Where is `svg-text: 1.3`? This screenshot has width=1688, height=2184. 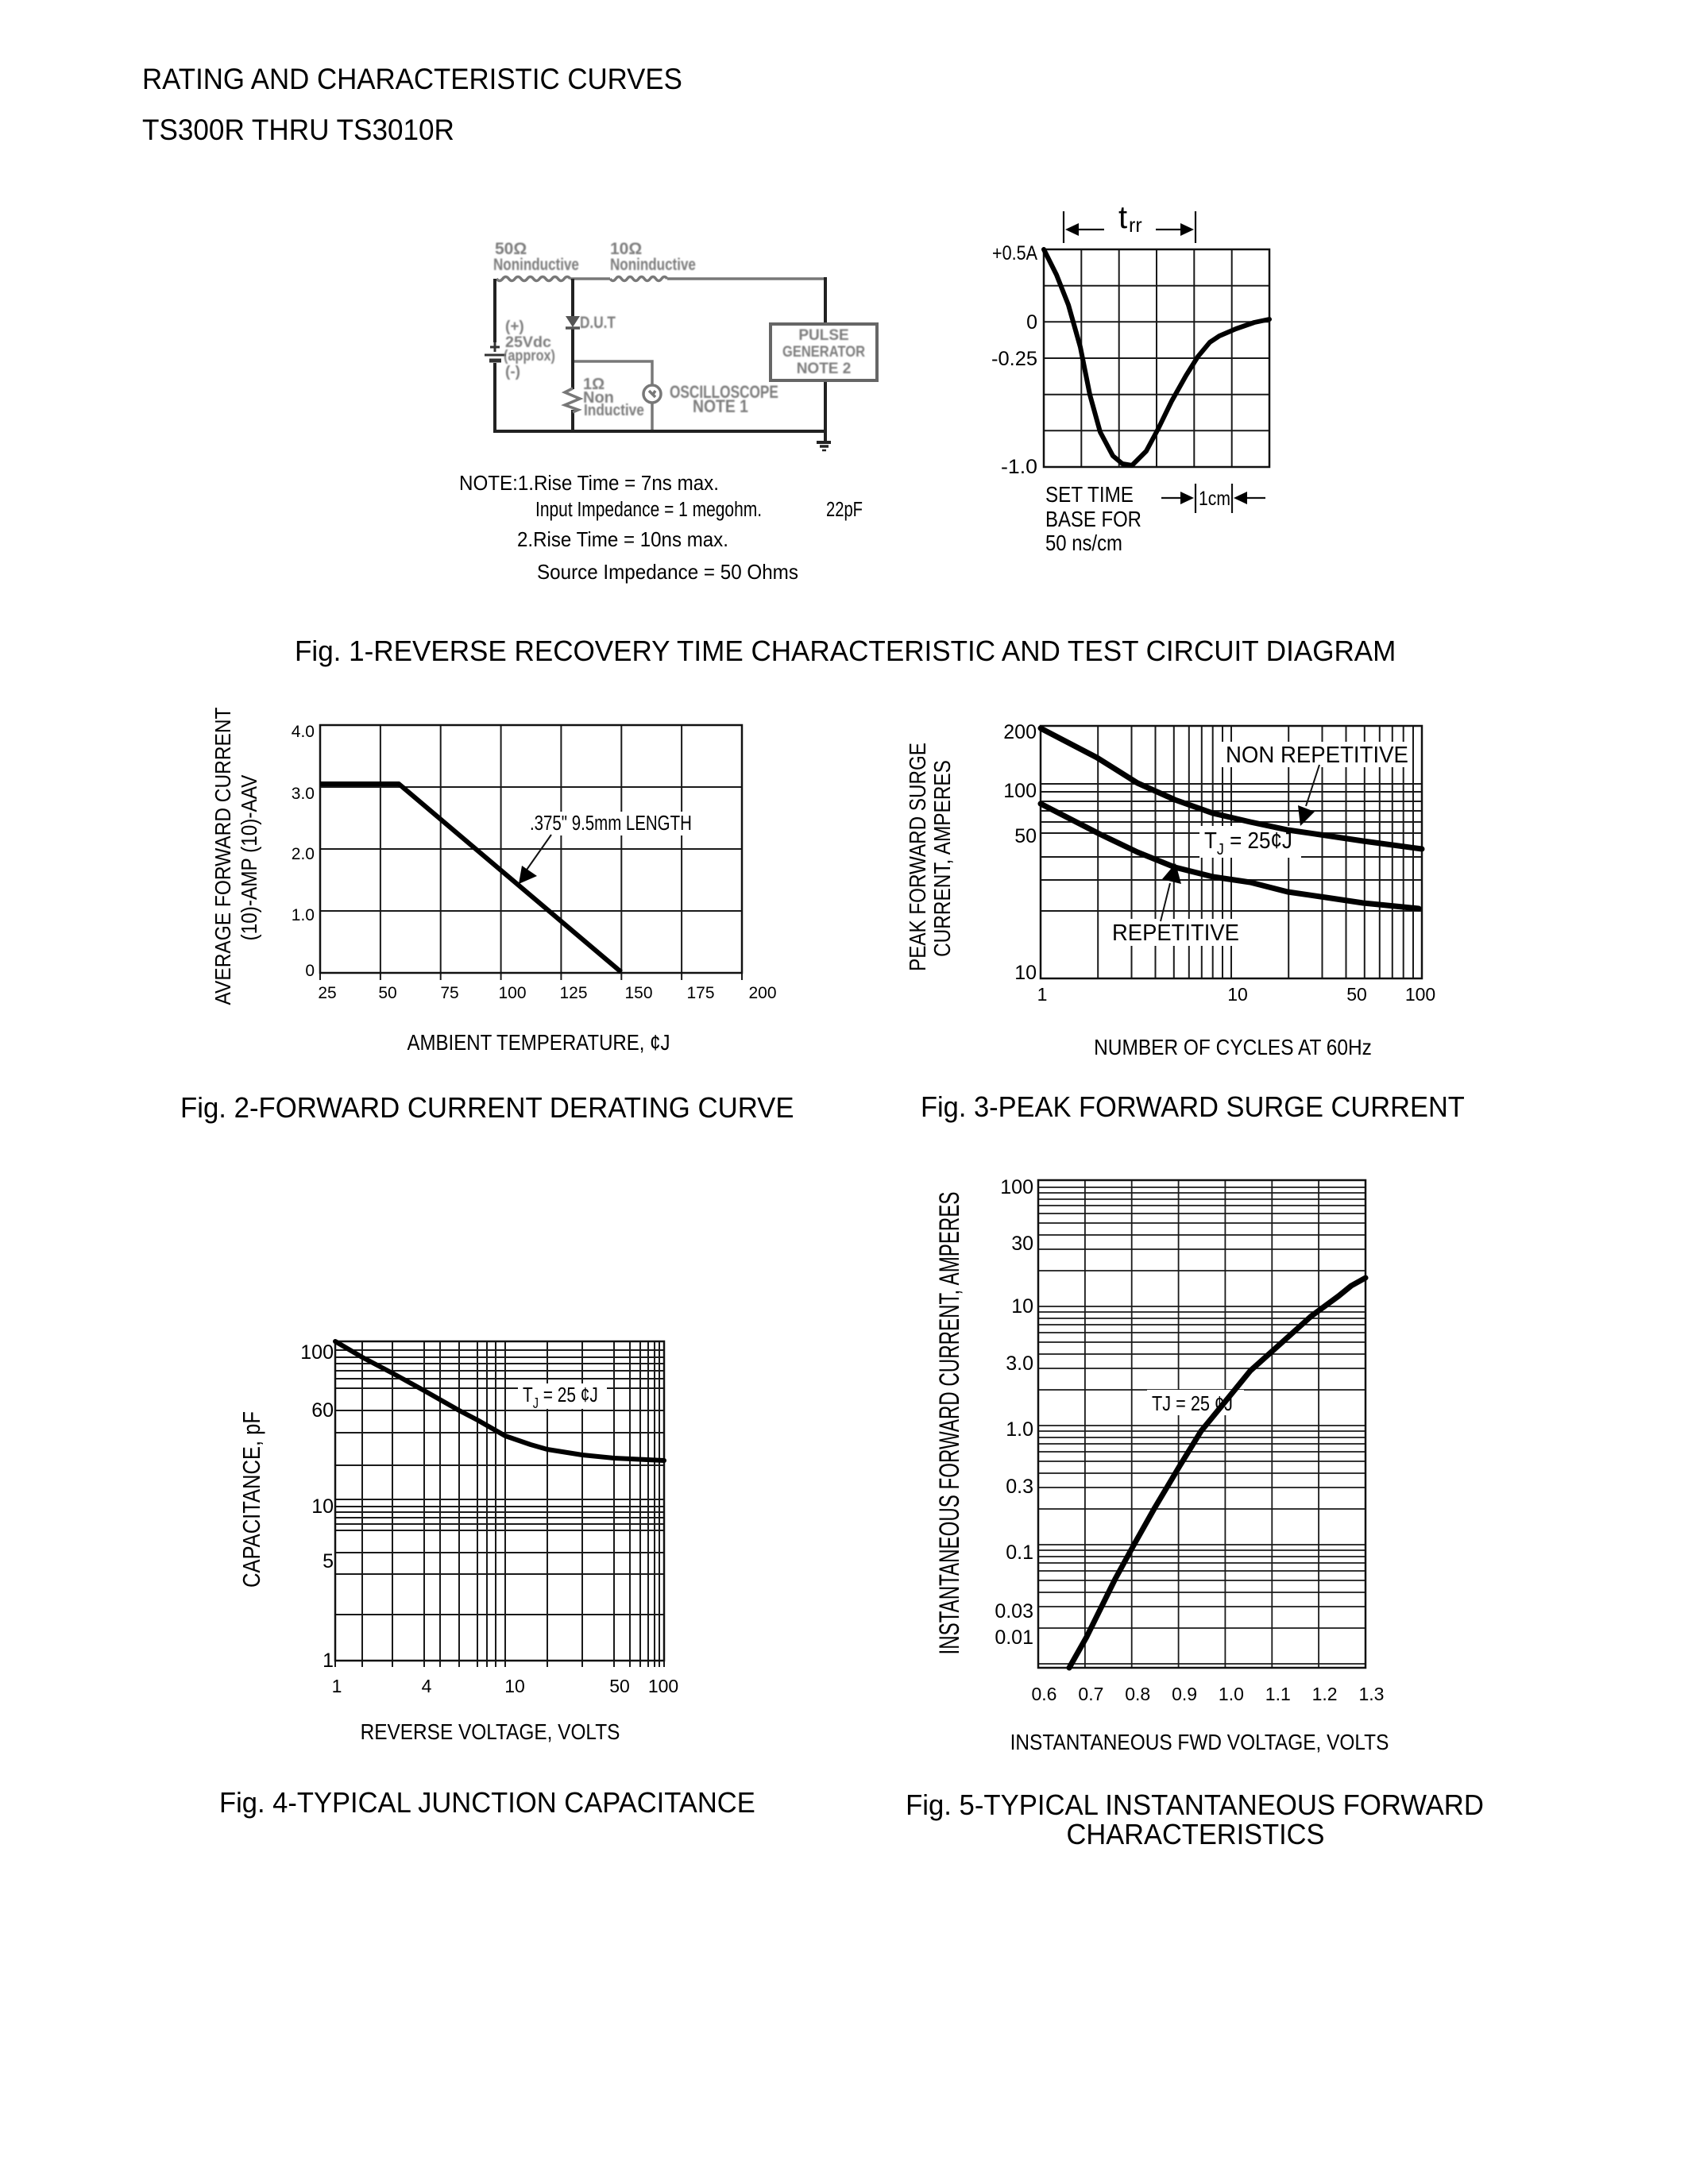 svg-text: 1.3 is located at coordinates (1372, 1694).